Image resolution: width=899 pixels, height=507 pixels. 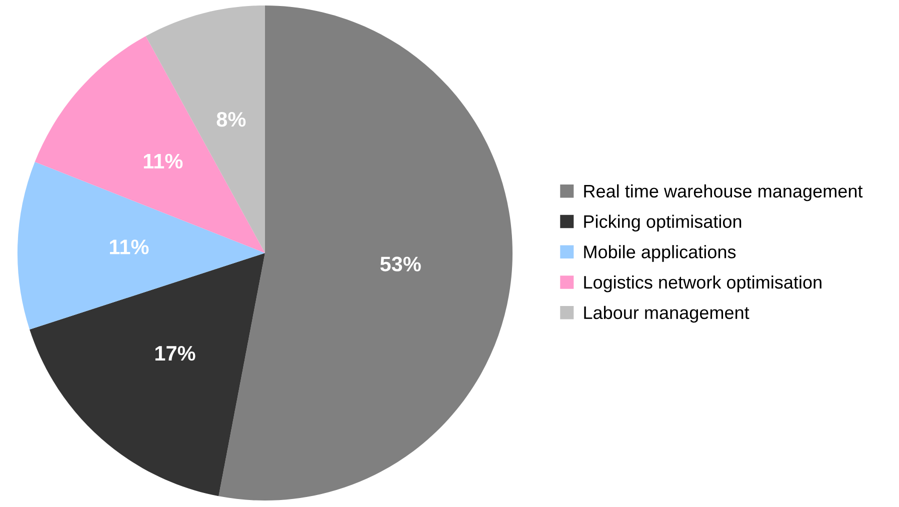 I want to click on legend-label: Labour management, so click(x=667, y=314).